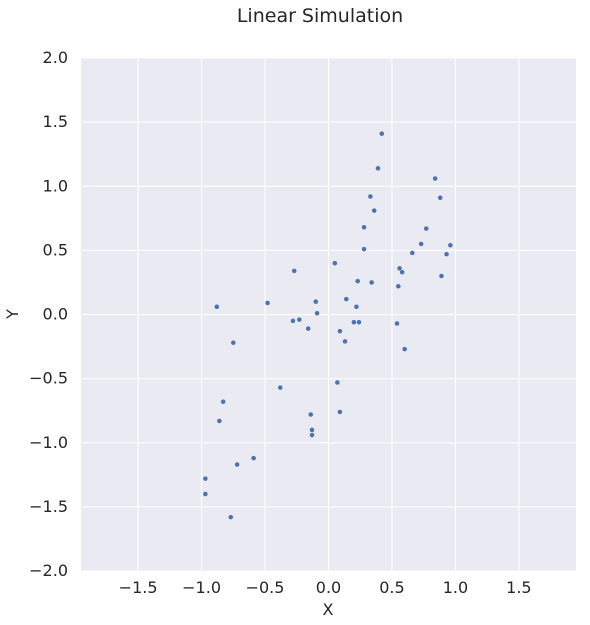  I want to click on y-tick-label: −0.5, so click(48, 378).